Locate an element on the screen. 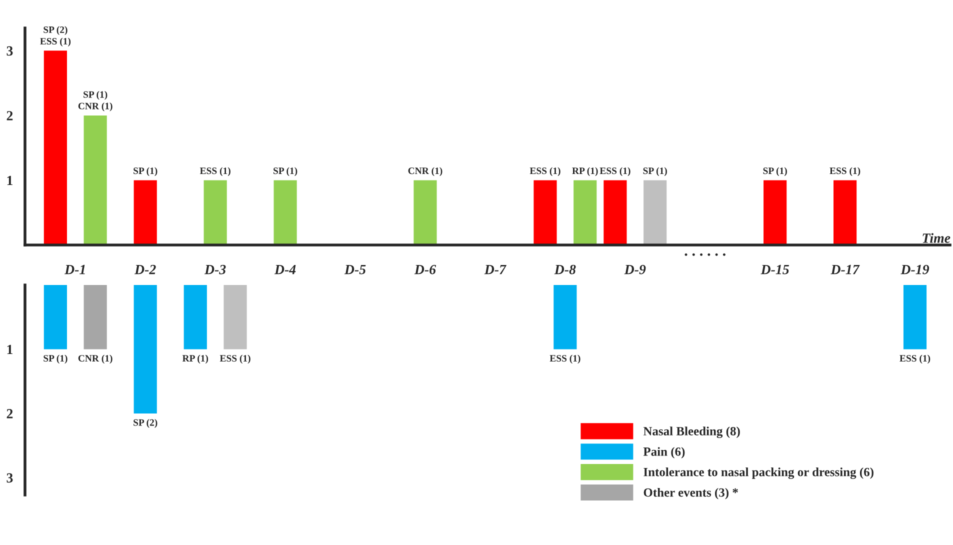 The height and width of the screenshot is (545, 953). x-axis-title: Time is located at coordinates (936, 238).